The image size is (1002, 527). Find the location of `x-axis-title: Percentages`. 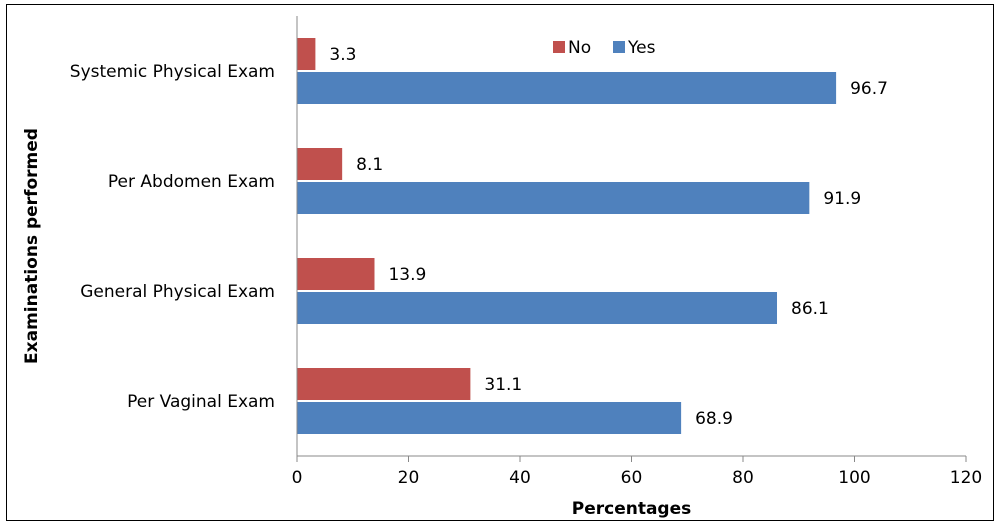

x-axis-title: Percentages is located at coordinates (632, 509).